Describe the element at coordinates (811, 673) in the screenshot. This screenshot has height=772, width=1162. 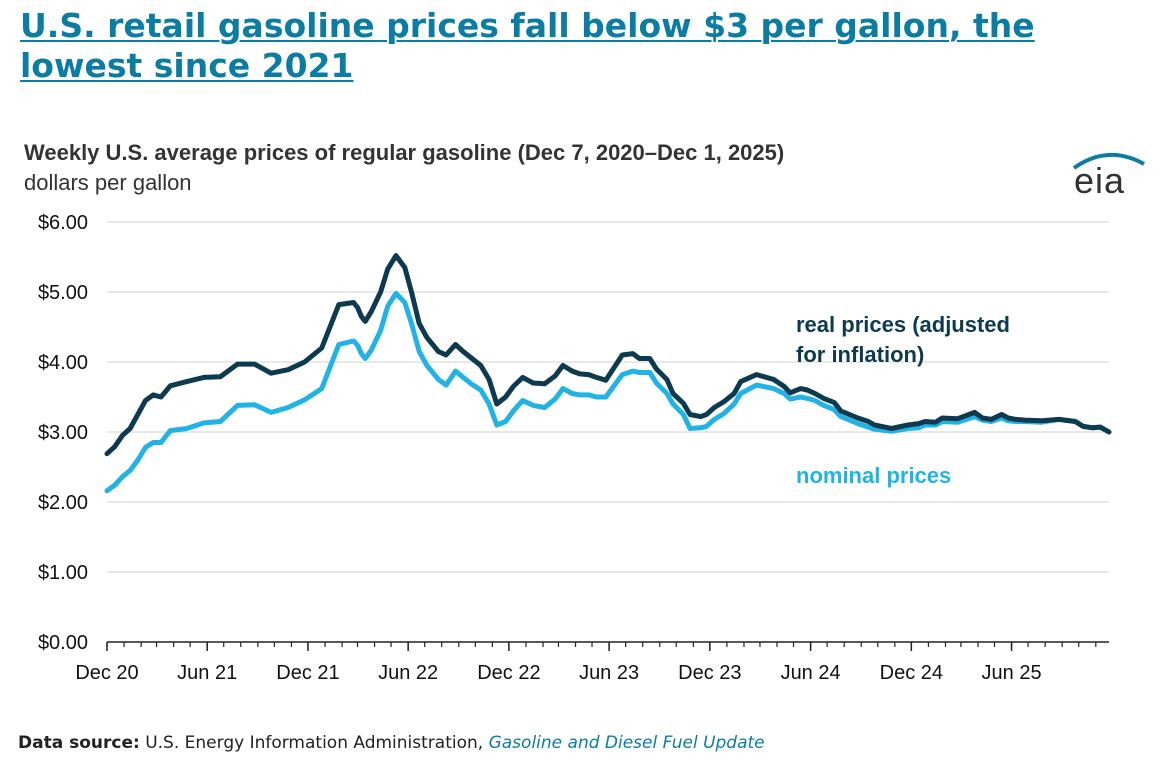
I see `x-tick-label: Jun 24` at that location.